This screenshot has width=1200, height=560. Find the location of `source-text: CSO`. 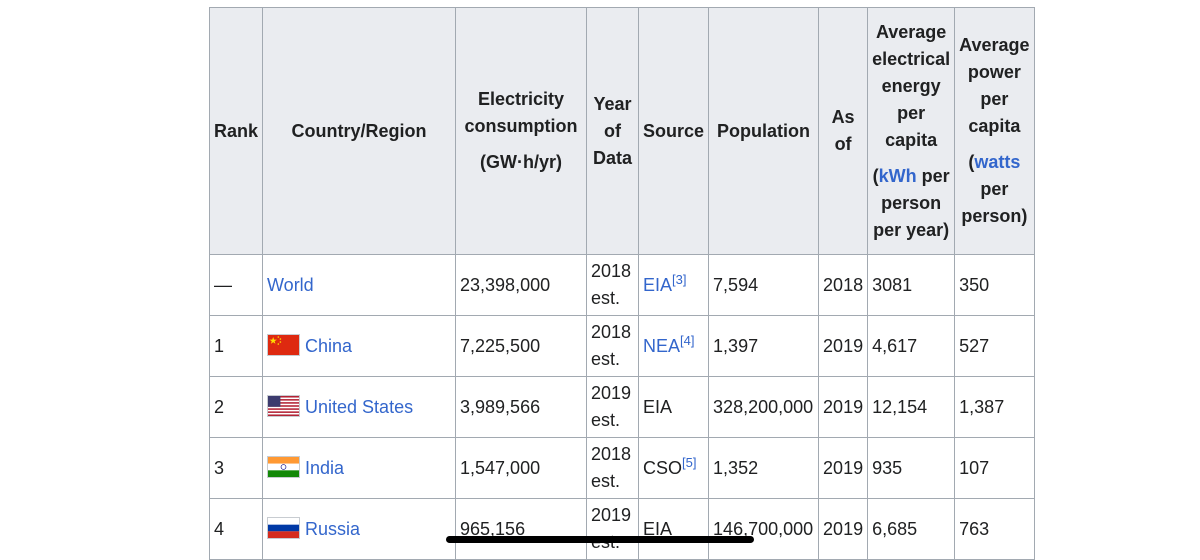

source-text: CSO is located at coordinates (663, 467).